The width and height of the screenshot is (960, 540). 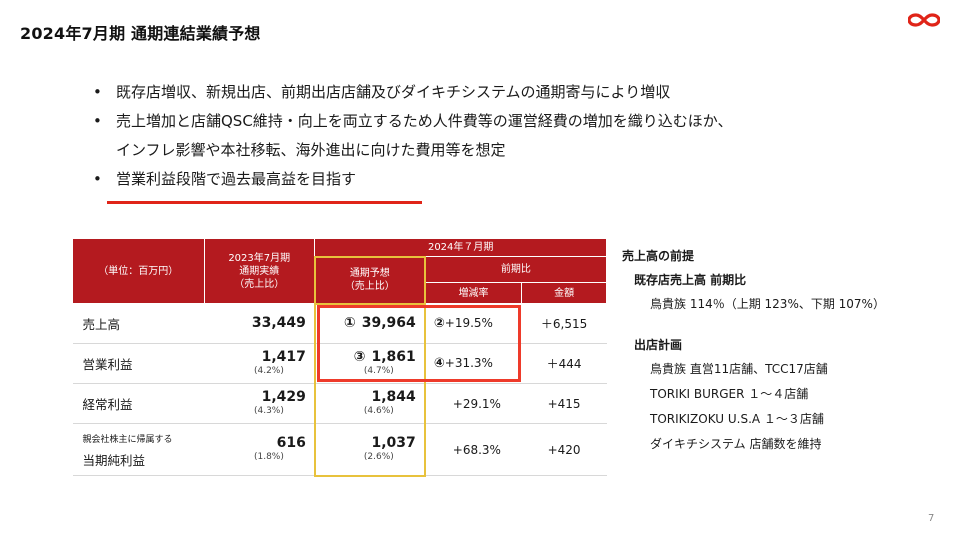 What do you see at coordinates (349, 323) in the screenshot?
I see `circled-mark: ①` at bounding box center [349, 323].